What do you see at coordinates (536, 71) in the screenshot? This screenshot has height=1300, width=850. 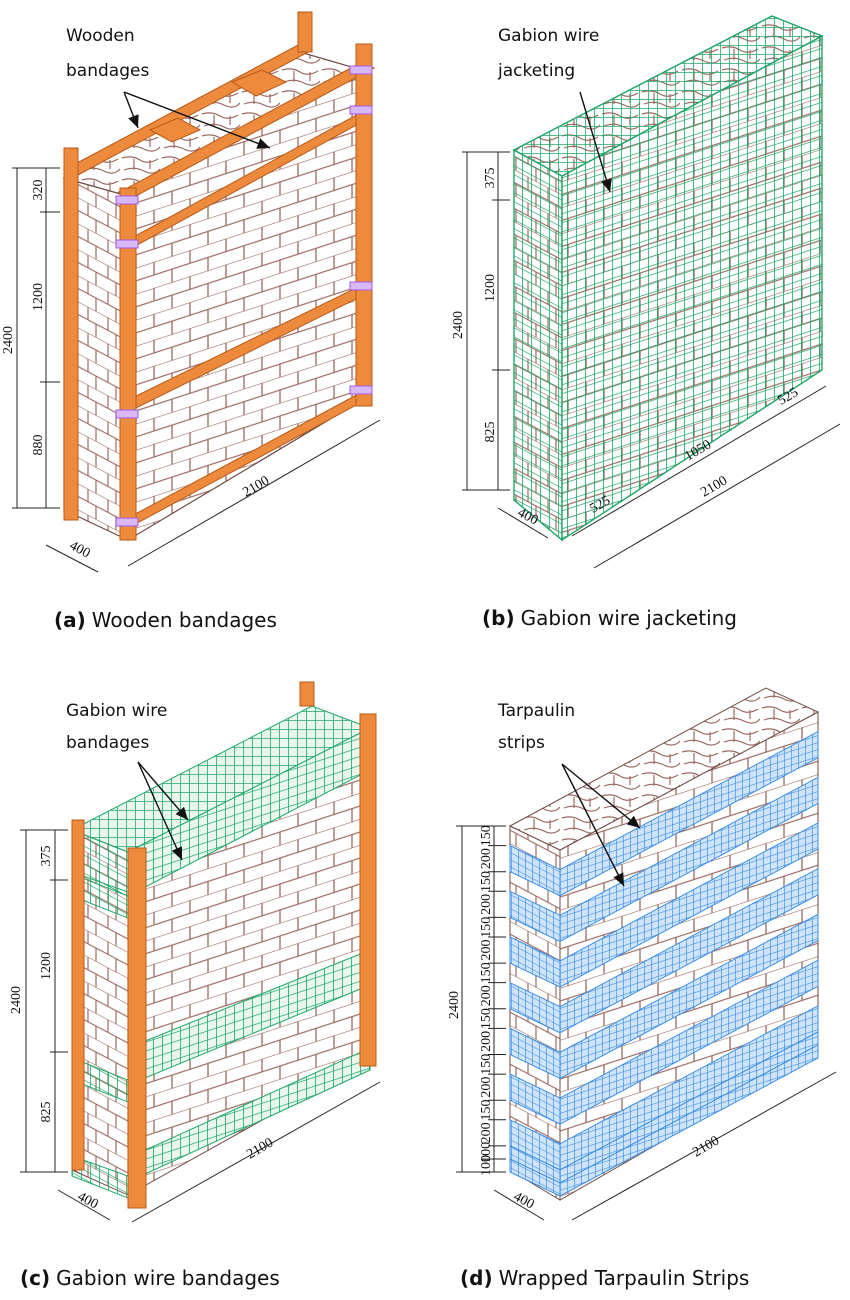 I see `label-line2: jacketing` at bounding box center [536, 71].